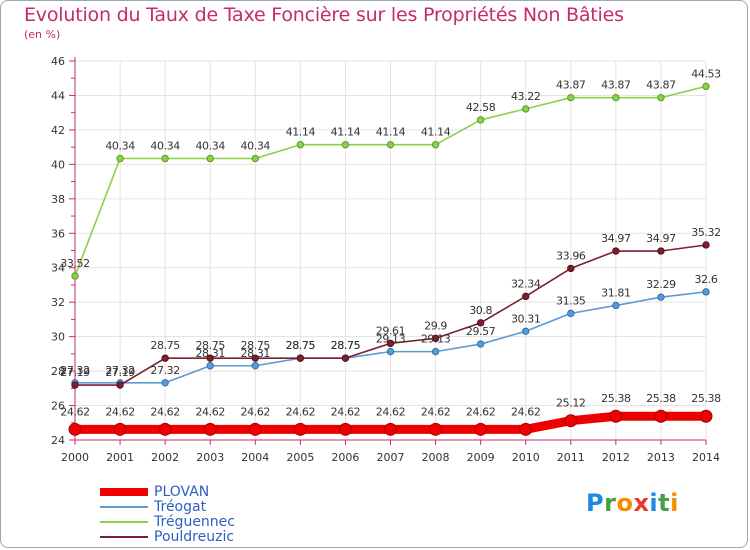 Image resolution: width=750 pixels, height=550 pixels. Describe the element at coordinates (182, 492) in the screenshot. I see `legend-label: PLOVAN` at that location.